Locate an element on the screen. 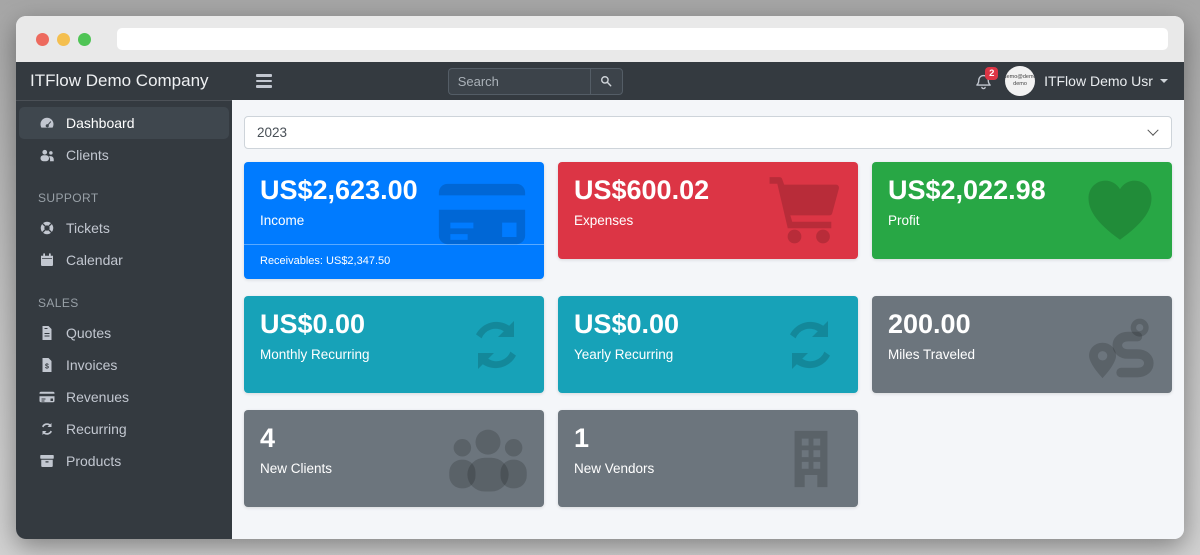  notifications-button: 2 is located at coordinates (986, 78).